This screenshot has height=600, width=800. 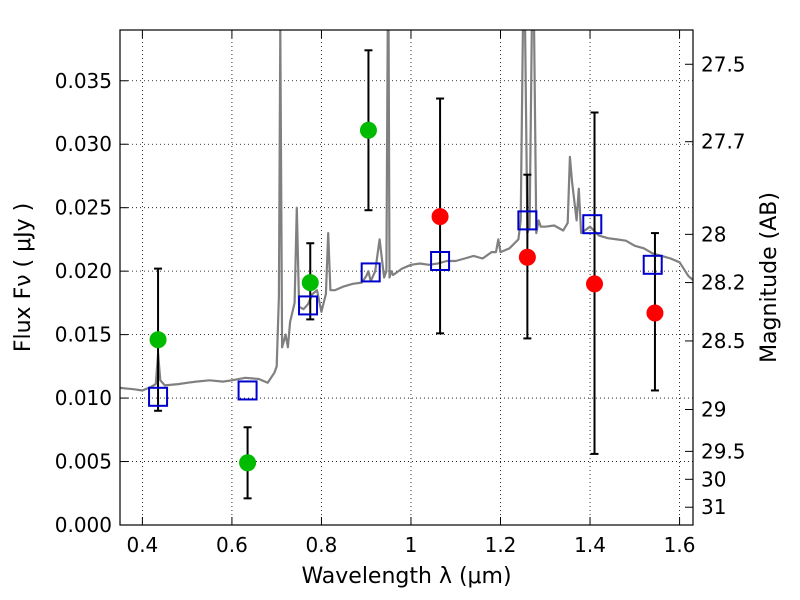 I want to click on y2-tick-label: 28.2, so click(x=723, y=283).